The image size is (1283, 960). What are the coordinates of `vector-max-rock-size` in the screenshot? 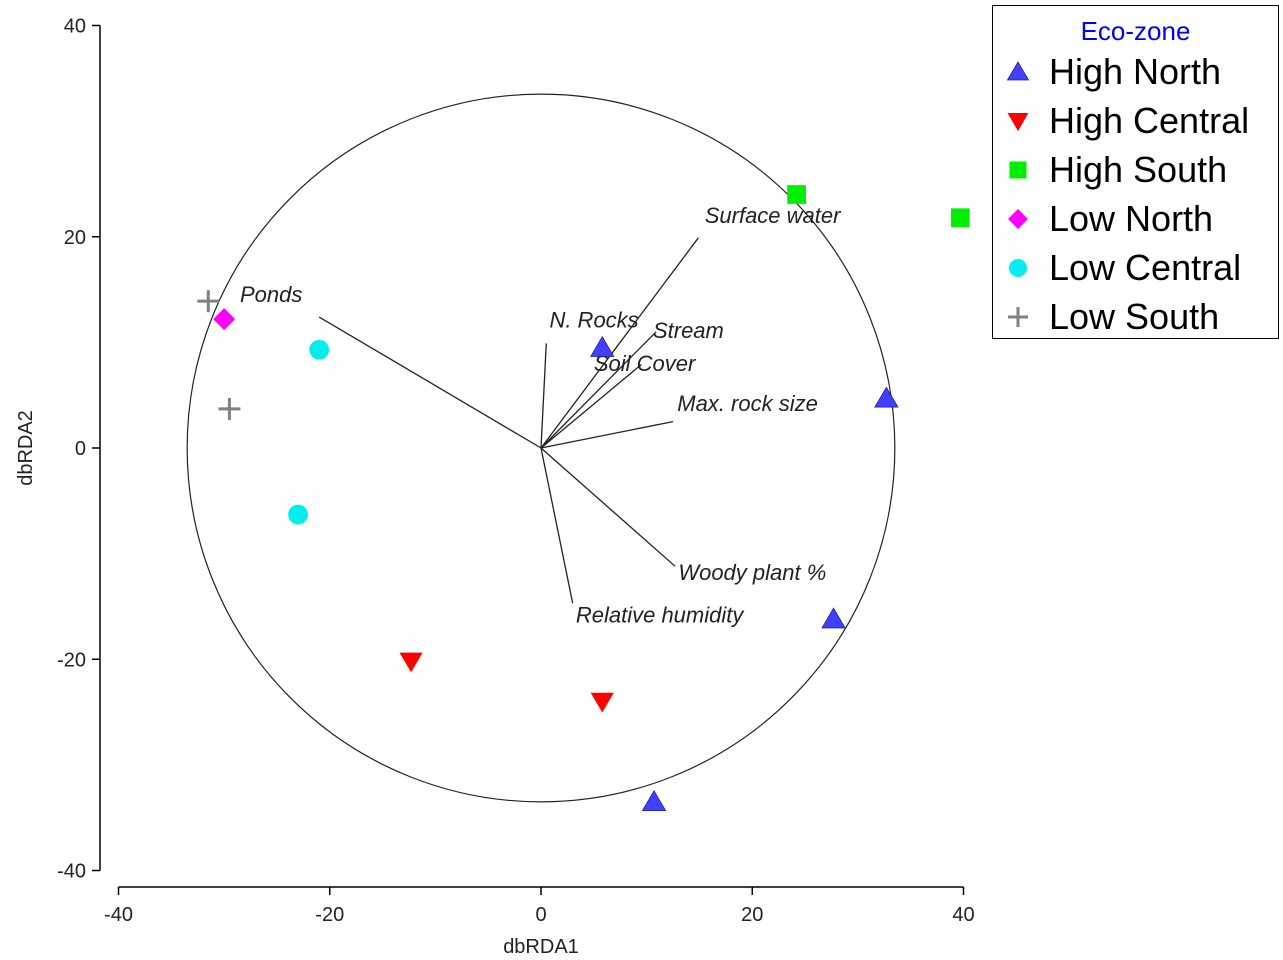 It's located at (607, 434).